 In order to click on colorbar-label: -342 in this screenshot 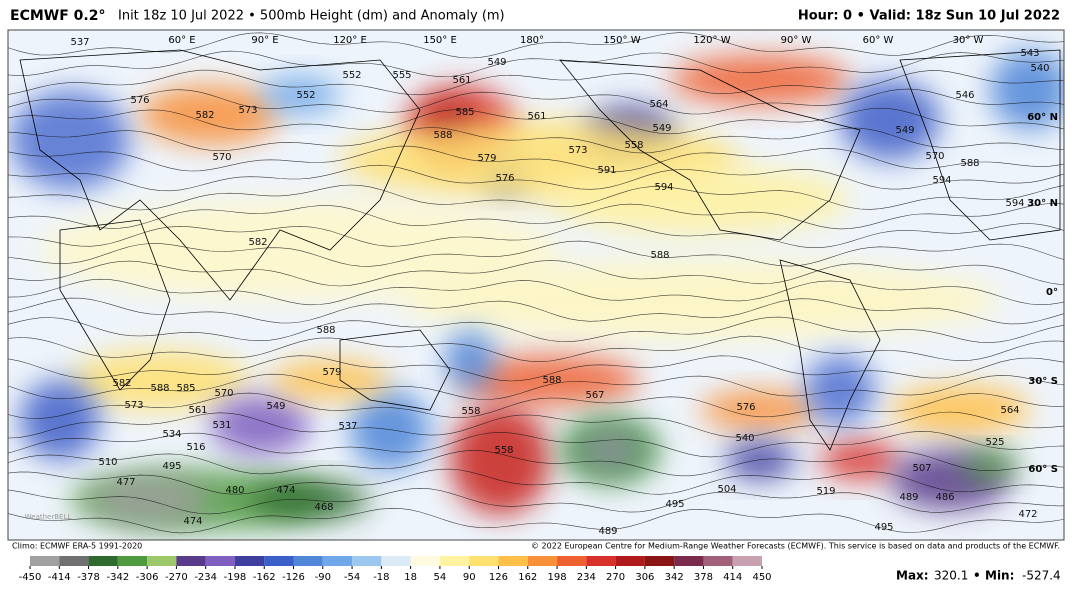, I will do `click(117, 577)`.